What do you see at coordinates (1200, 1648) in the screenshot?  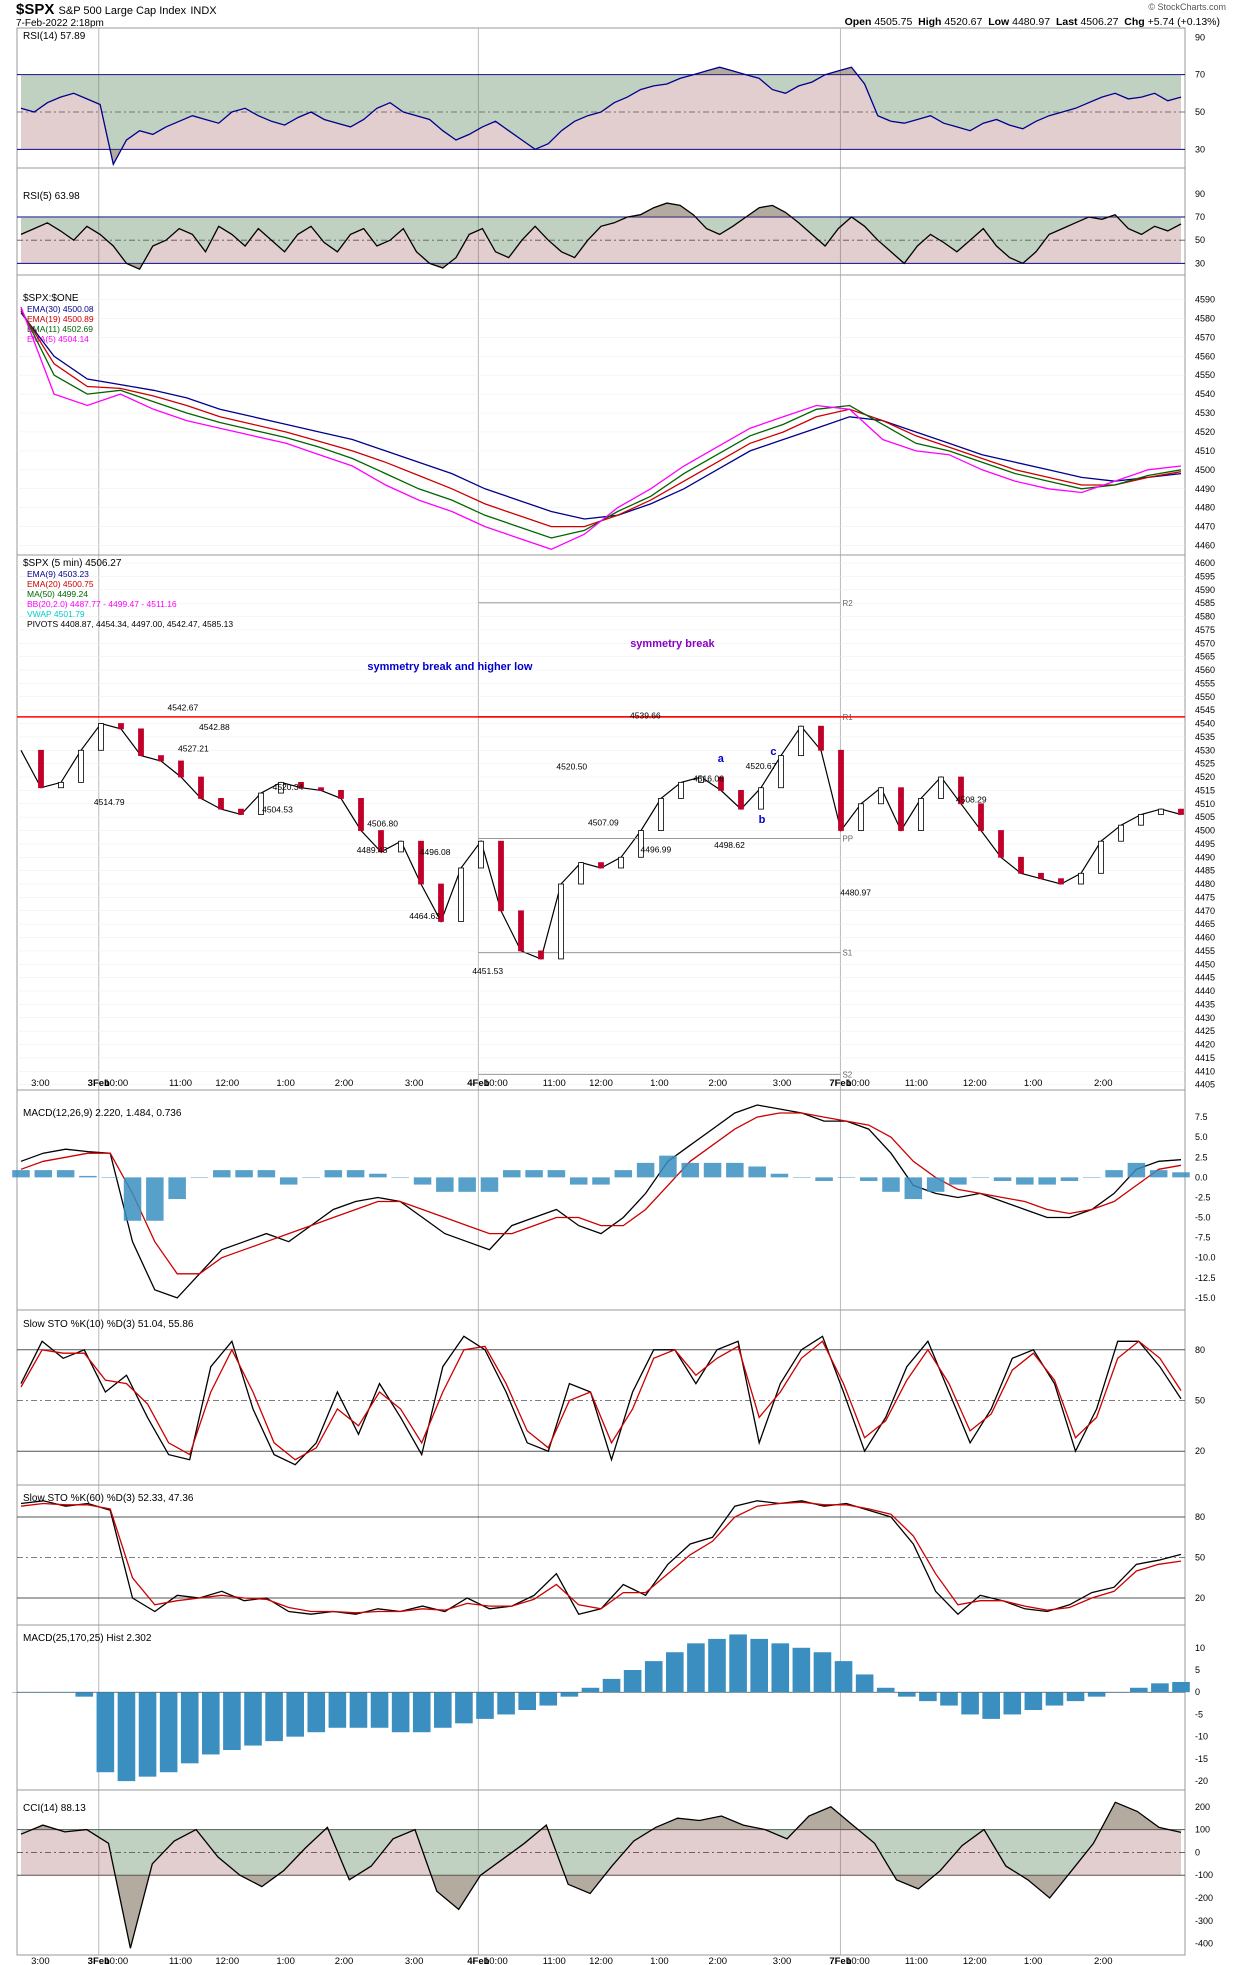 I see `y-tick-label: 10` at bounding box center [1200, 1648].